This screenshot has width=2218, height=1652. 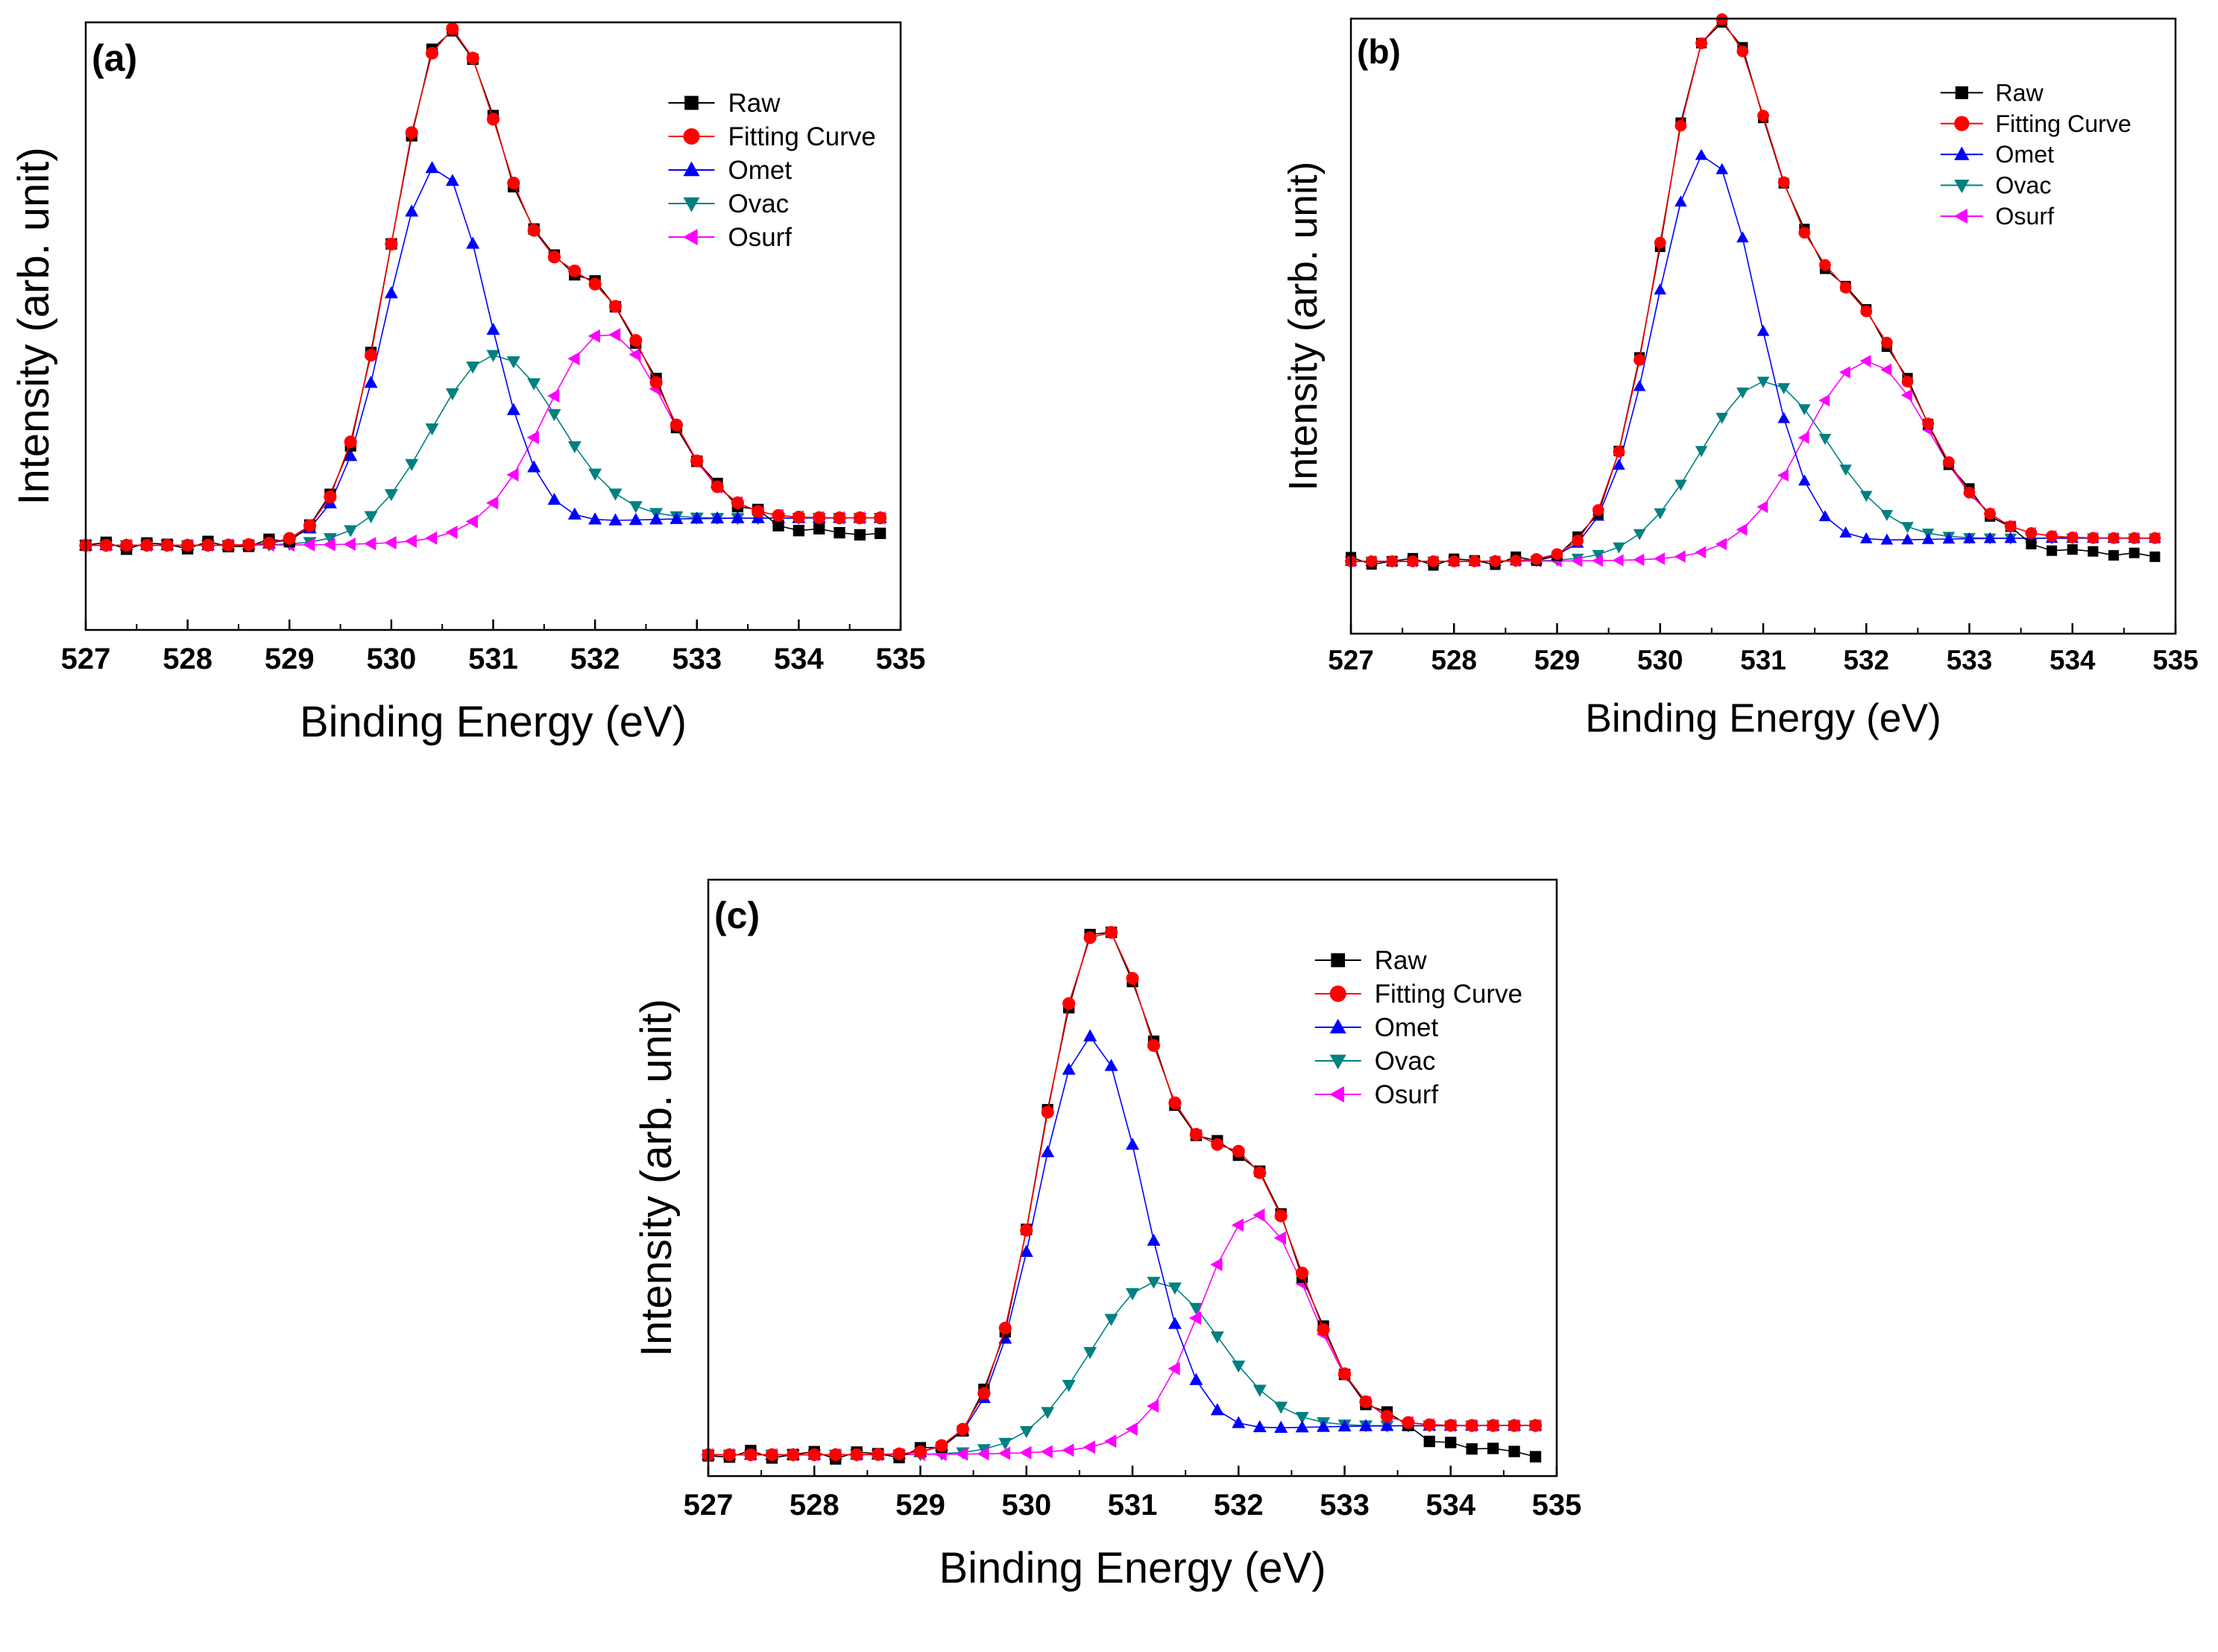 What do you see at coordinates (1660, 660) in the screenshot?
I see `x-tick-label: 530` at bounding box center [1660, 660].